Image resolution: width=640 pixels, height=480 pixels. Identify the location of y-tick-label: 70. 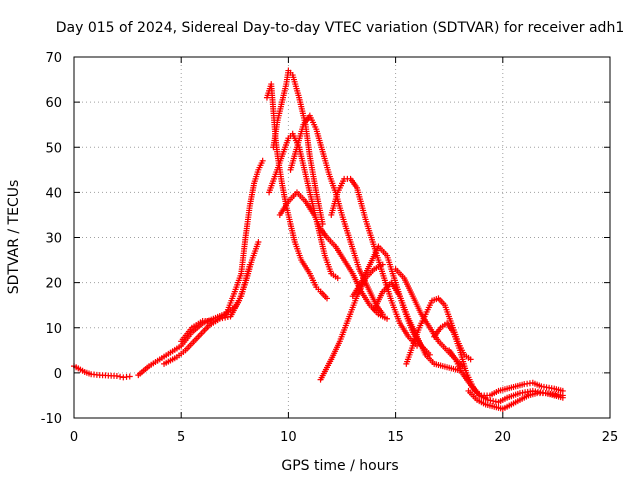
(53, 58).